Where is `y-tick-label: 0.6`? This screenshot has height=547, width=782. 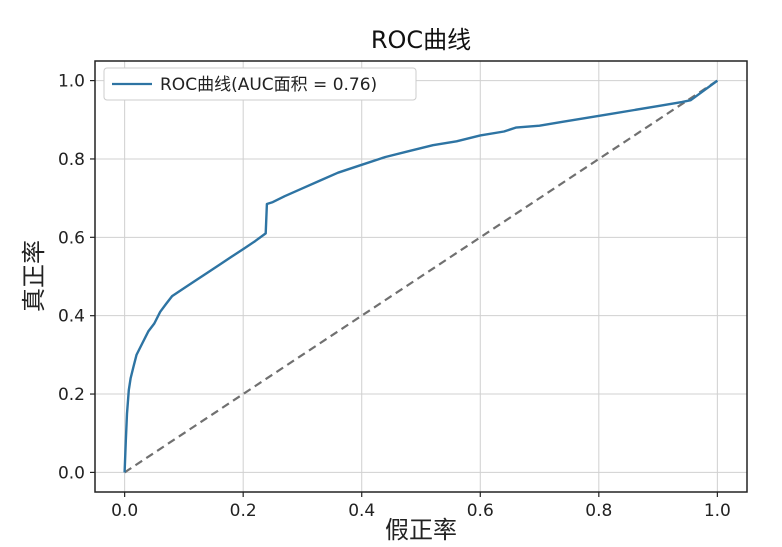
y-tick-label: 0.6 is located at coordinates (71, 238).